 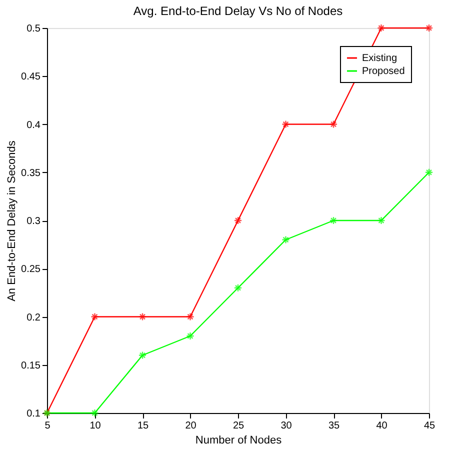 I want to click on x-tick-label: 30, so click(x=286, y=426).